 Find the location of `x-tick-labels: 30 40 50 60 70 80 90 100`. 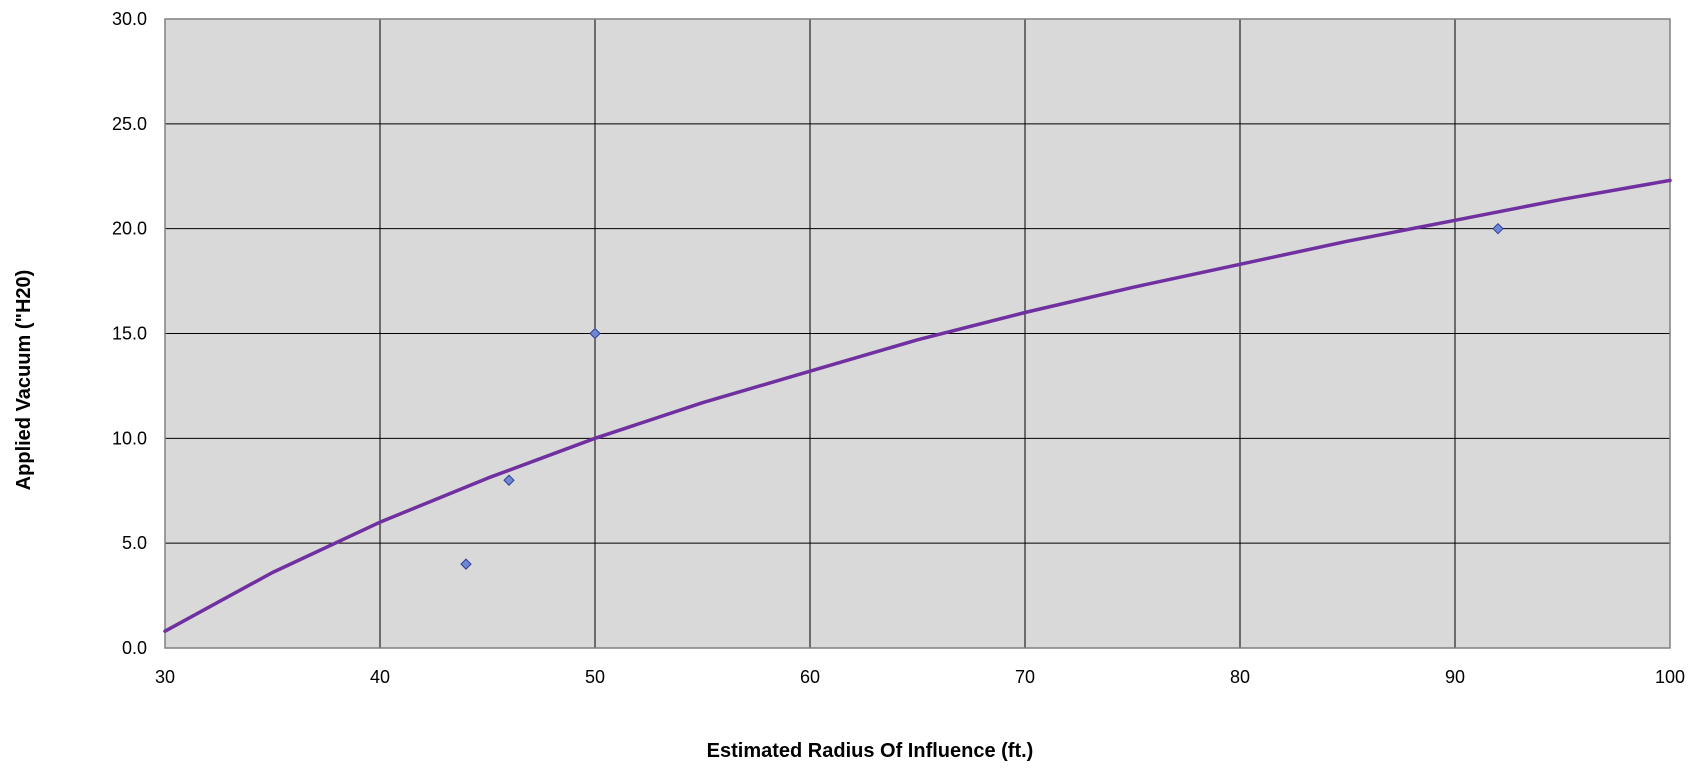

x-tick-labels: 30 40 50 60 70 80 90 100 is located at coordinates (920, 677).